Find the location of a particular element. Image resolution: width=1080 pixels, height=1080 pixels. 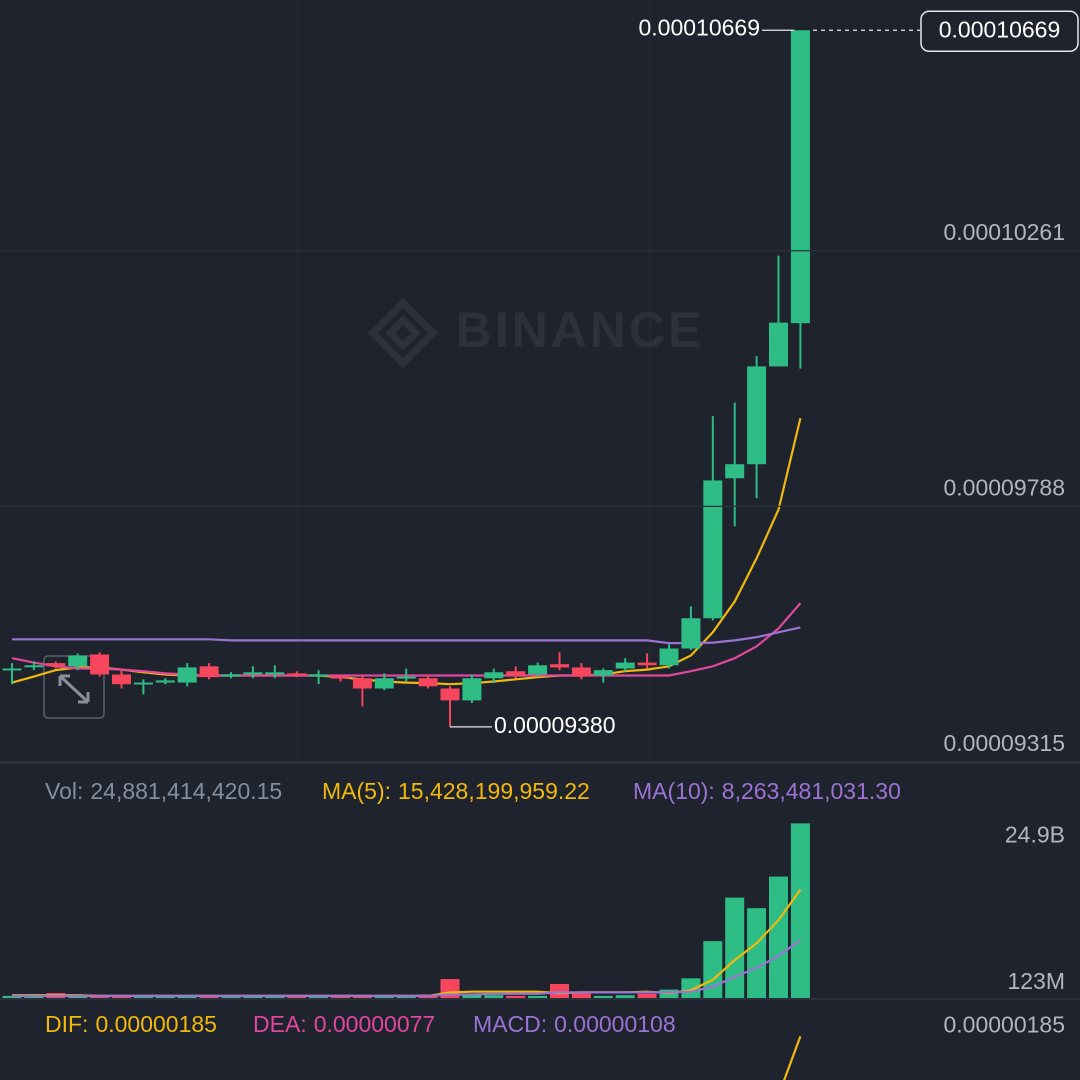

watermark: BINANCE is located at coordinates (580, 330).